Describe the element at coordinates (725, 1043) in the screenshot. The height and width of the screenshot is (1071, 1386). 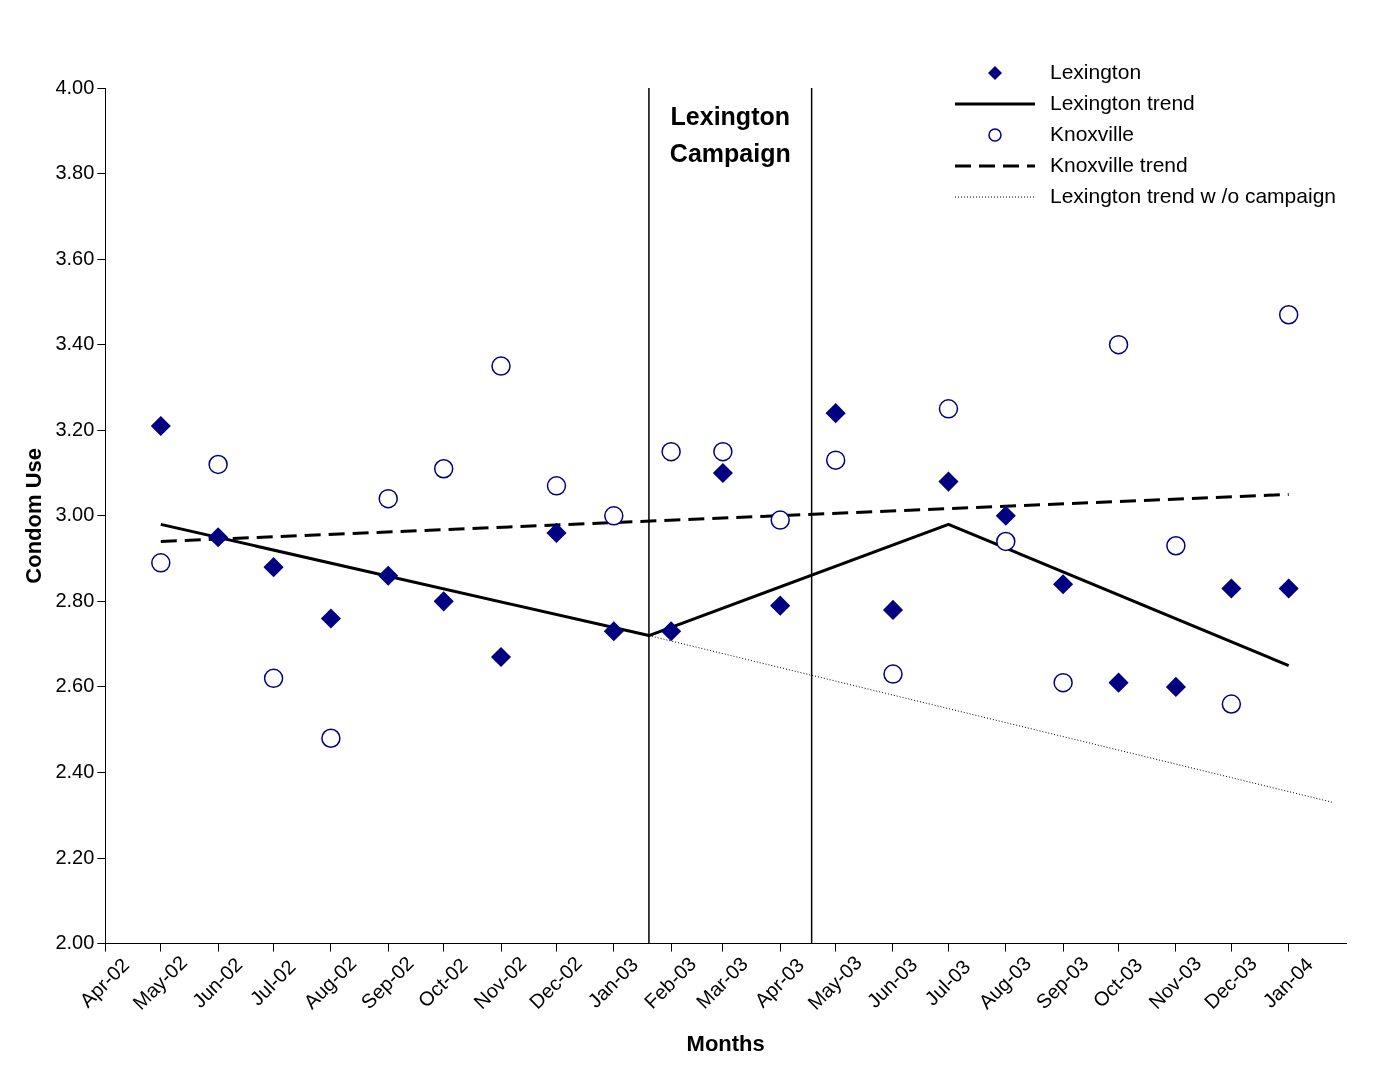
I see `x-axis-title: Months` at that location.